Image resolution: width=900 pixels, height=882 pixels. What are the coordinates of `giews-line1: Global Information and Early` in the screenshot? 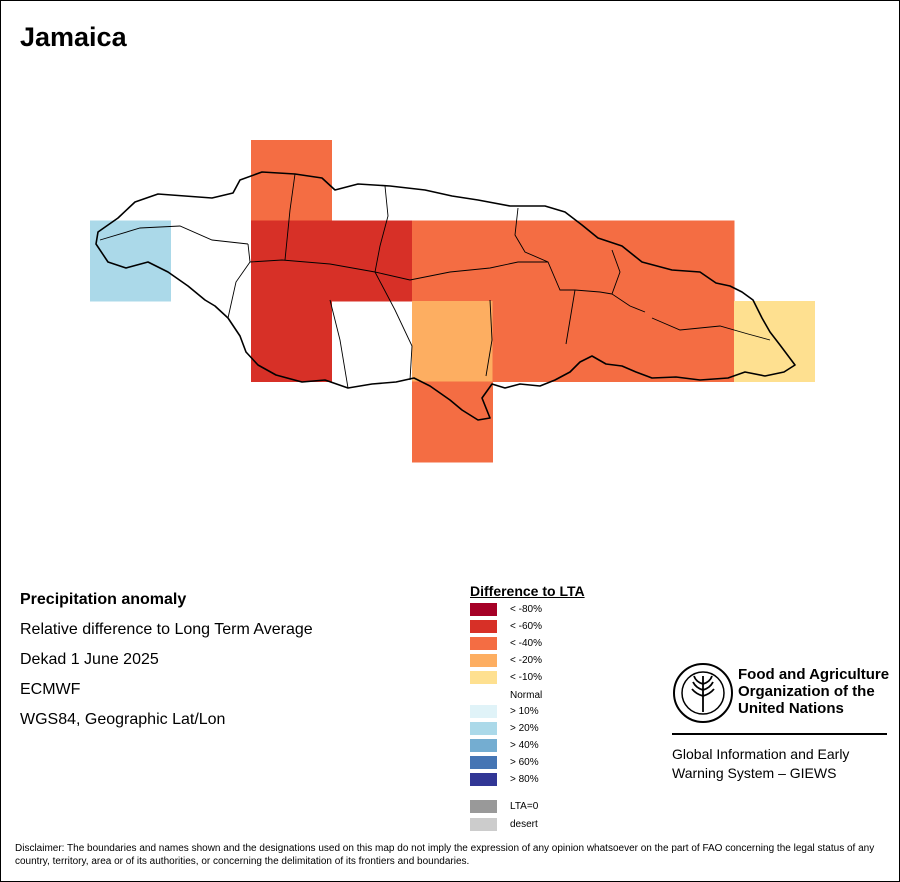 It's located at (761, 754).